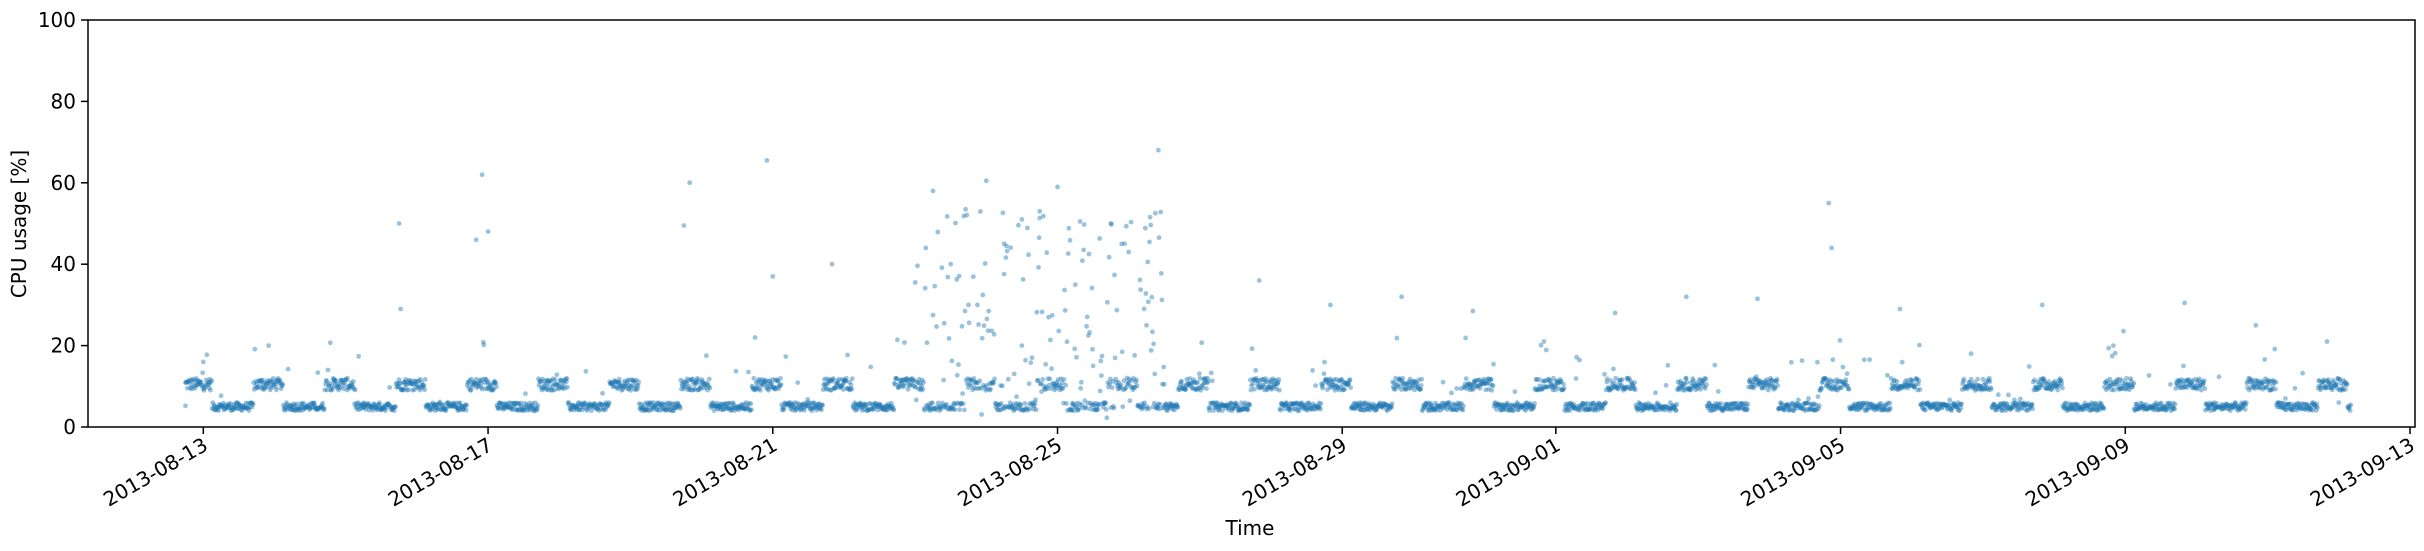 This screenshot has height=551, width=2424. What do you see at coordinates (63, 101) in the screenshot?
I see `y-tick-label: 80` at bounding box center [63, 101].